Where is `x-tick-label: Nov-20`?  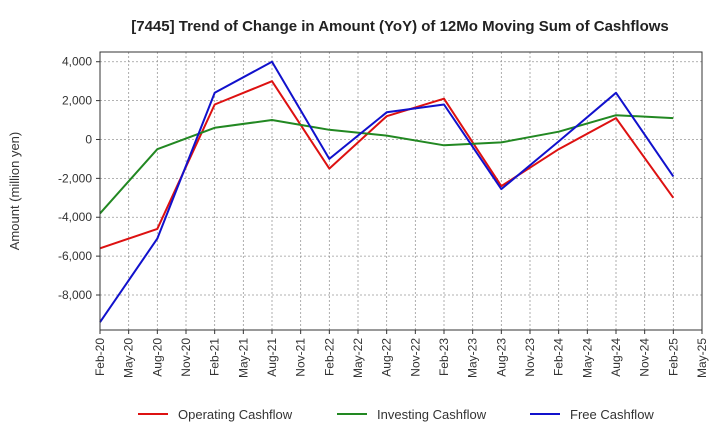
x-tick-label: Nov-20 is located at coordinates (186, 357).